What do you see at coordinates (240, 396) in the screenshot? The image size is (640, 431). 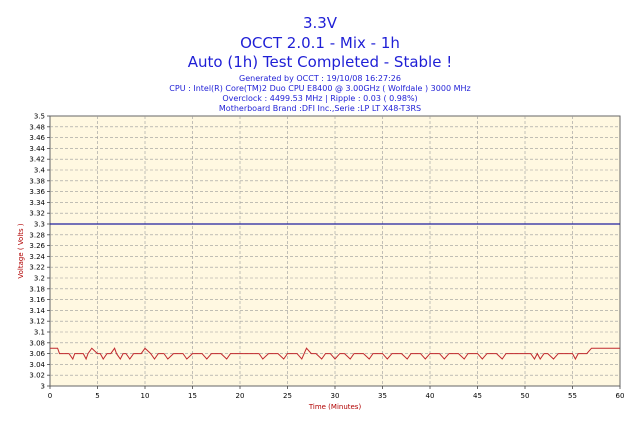 I see `x-tick-label: 20` at bounding box center [240, 396].